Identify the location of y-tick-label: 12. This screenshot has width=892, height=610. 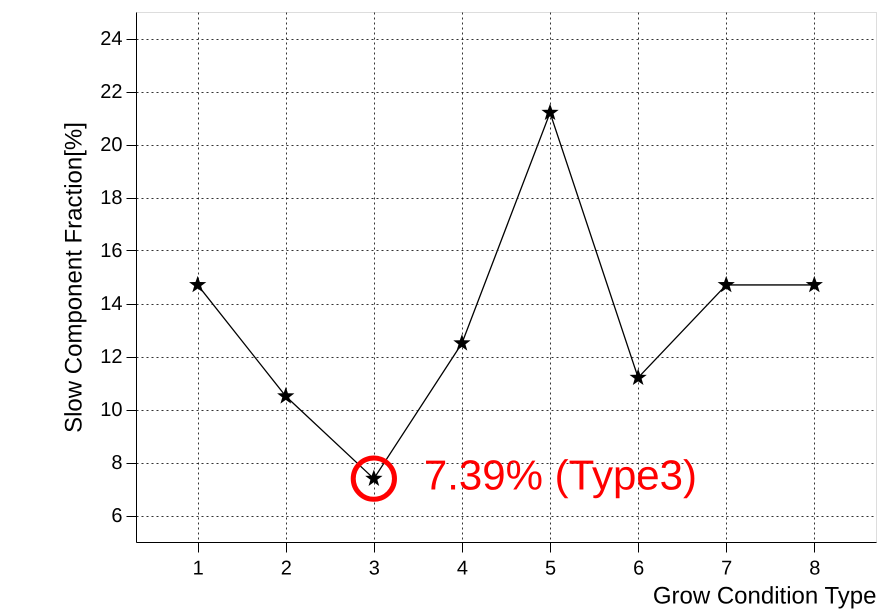
(111, 357).